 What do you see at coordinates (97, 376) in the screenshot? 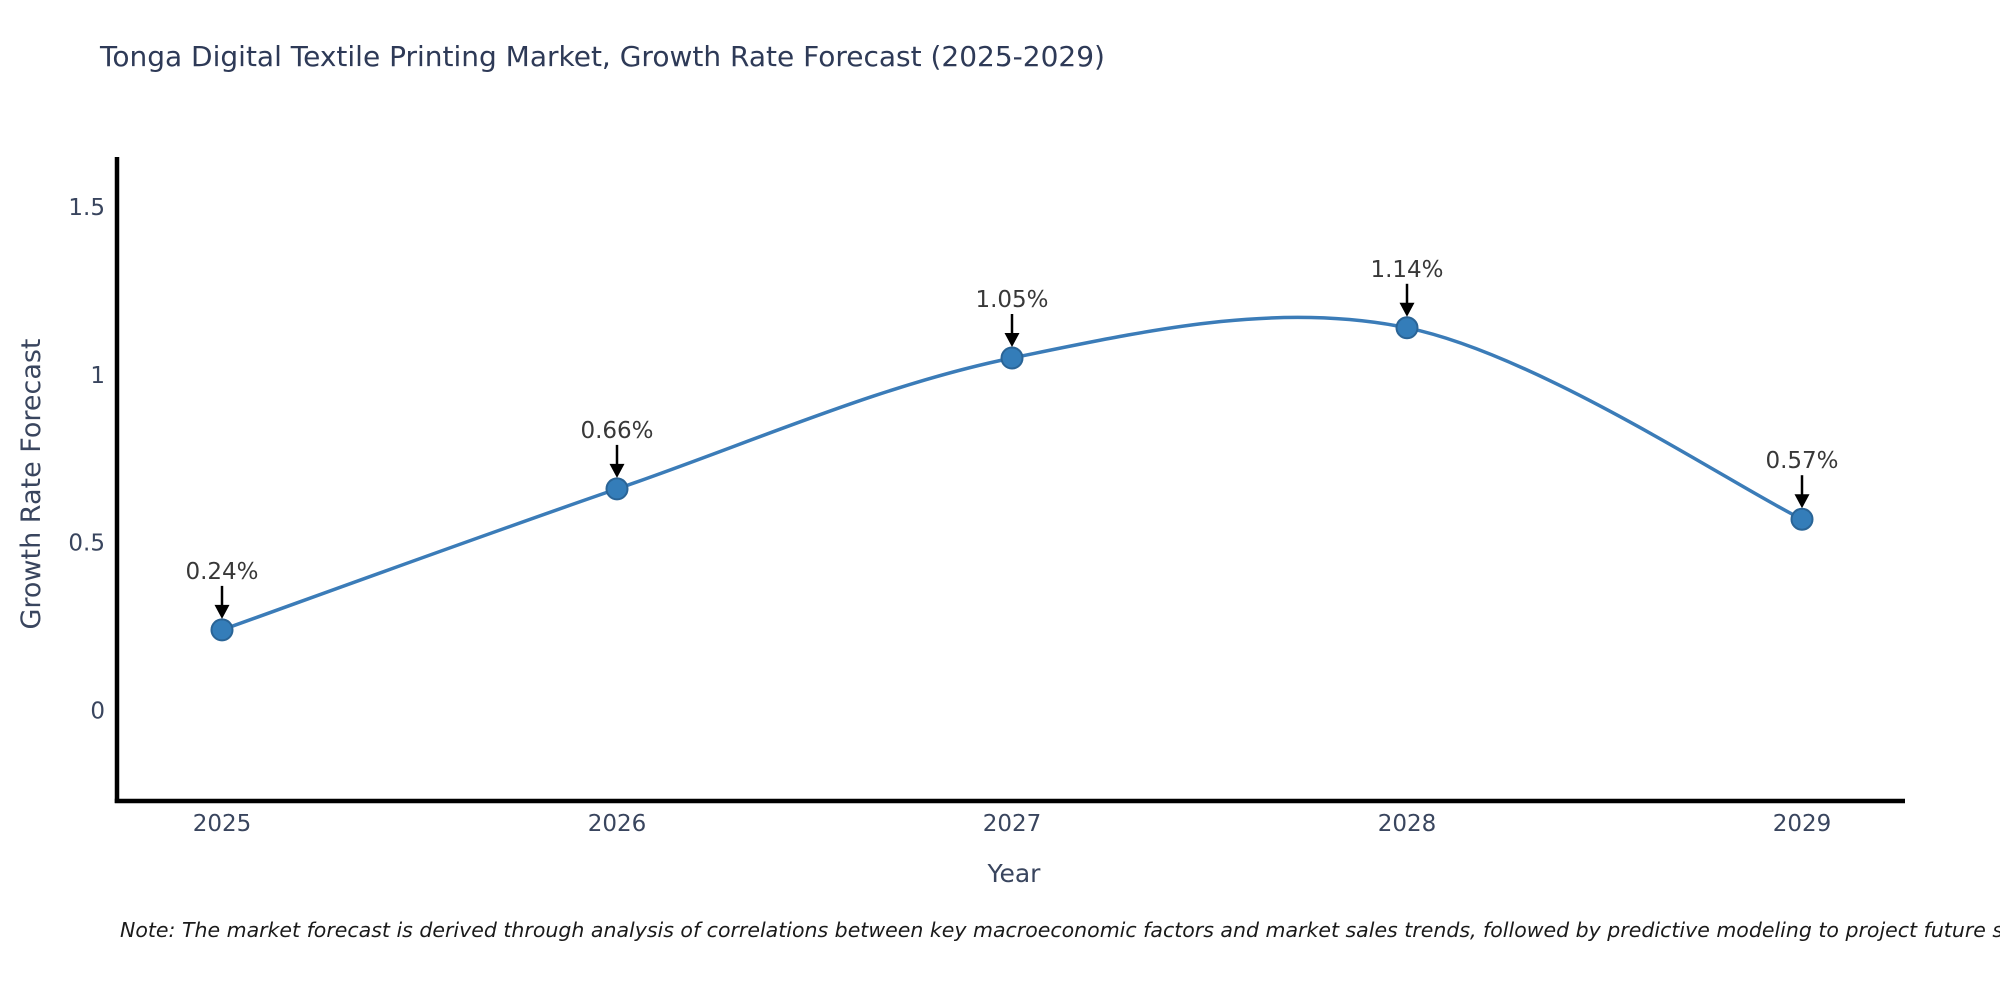
I see `y-tick-label: 1` at bounding box center [97, 376].